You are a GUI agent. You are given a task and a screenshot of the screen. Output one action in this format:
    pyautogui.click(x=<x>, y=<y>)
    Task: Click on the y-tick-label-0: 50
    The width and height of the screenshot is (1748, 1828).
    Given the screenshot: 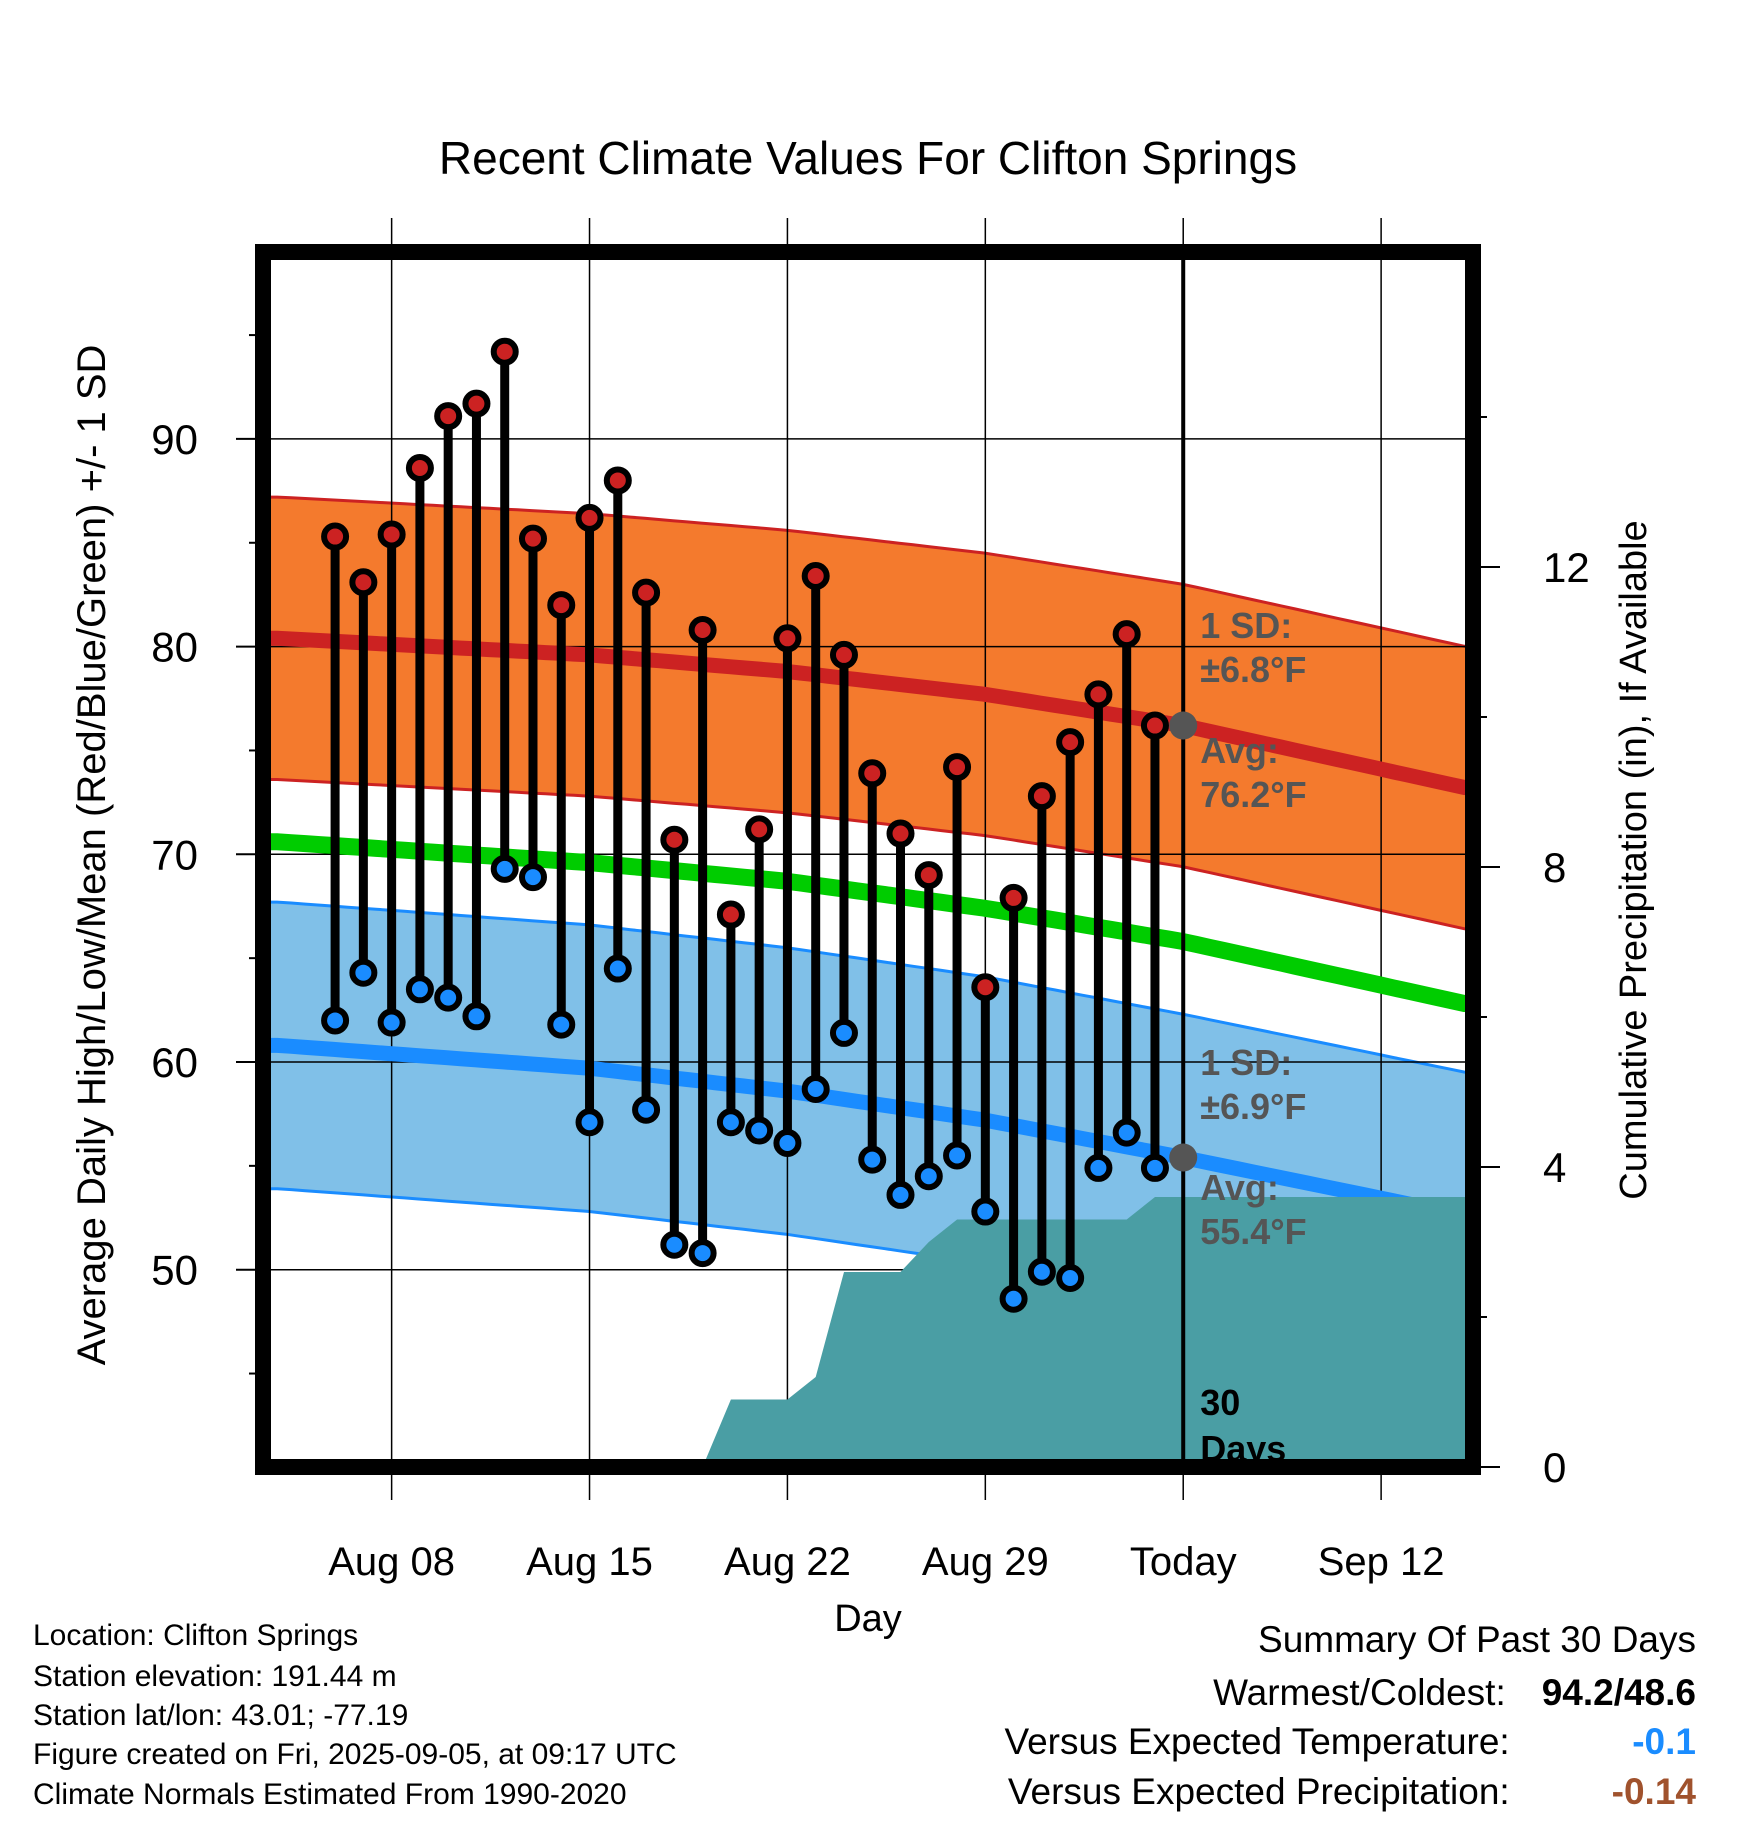 What is the action you would take?
    pyautogui.click(x=174, y=1270)
    